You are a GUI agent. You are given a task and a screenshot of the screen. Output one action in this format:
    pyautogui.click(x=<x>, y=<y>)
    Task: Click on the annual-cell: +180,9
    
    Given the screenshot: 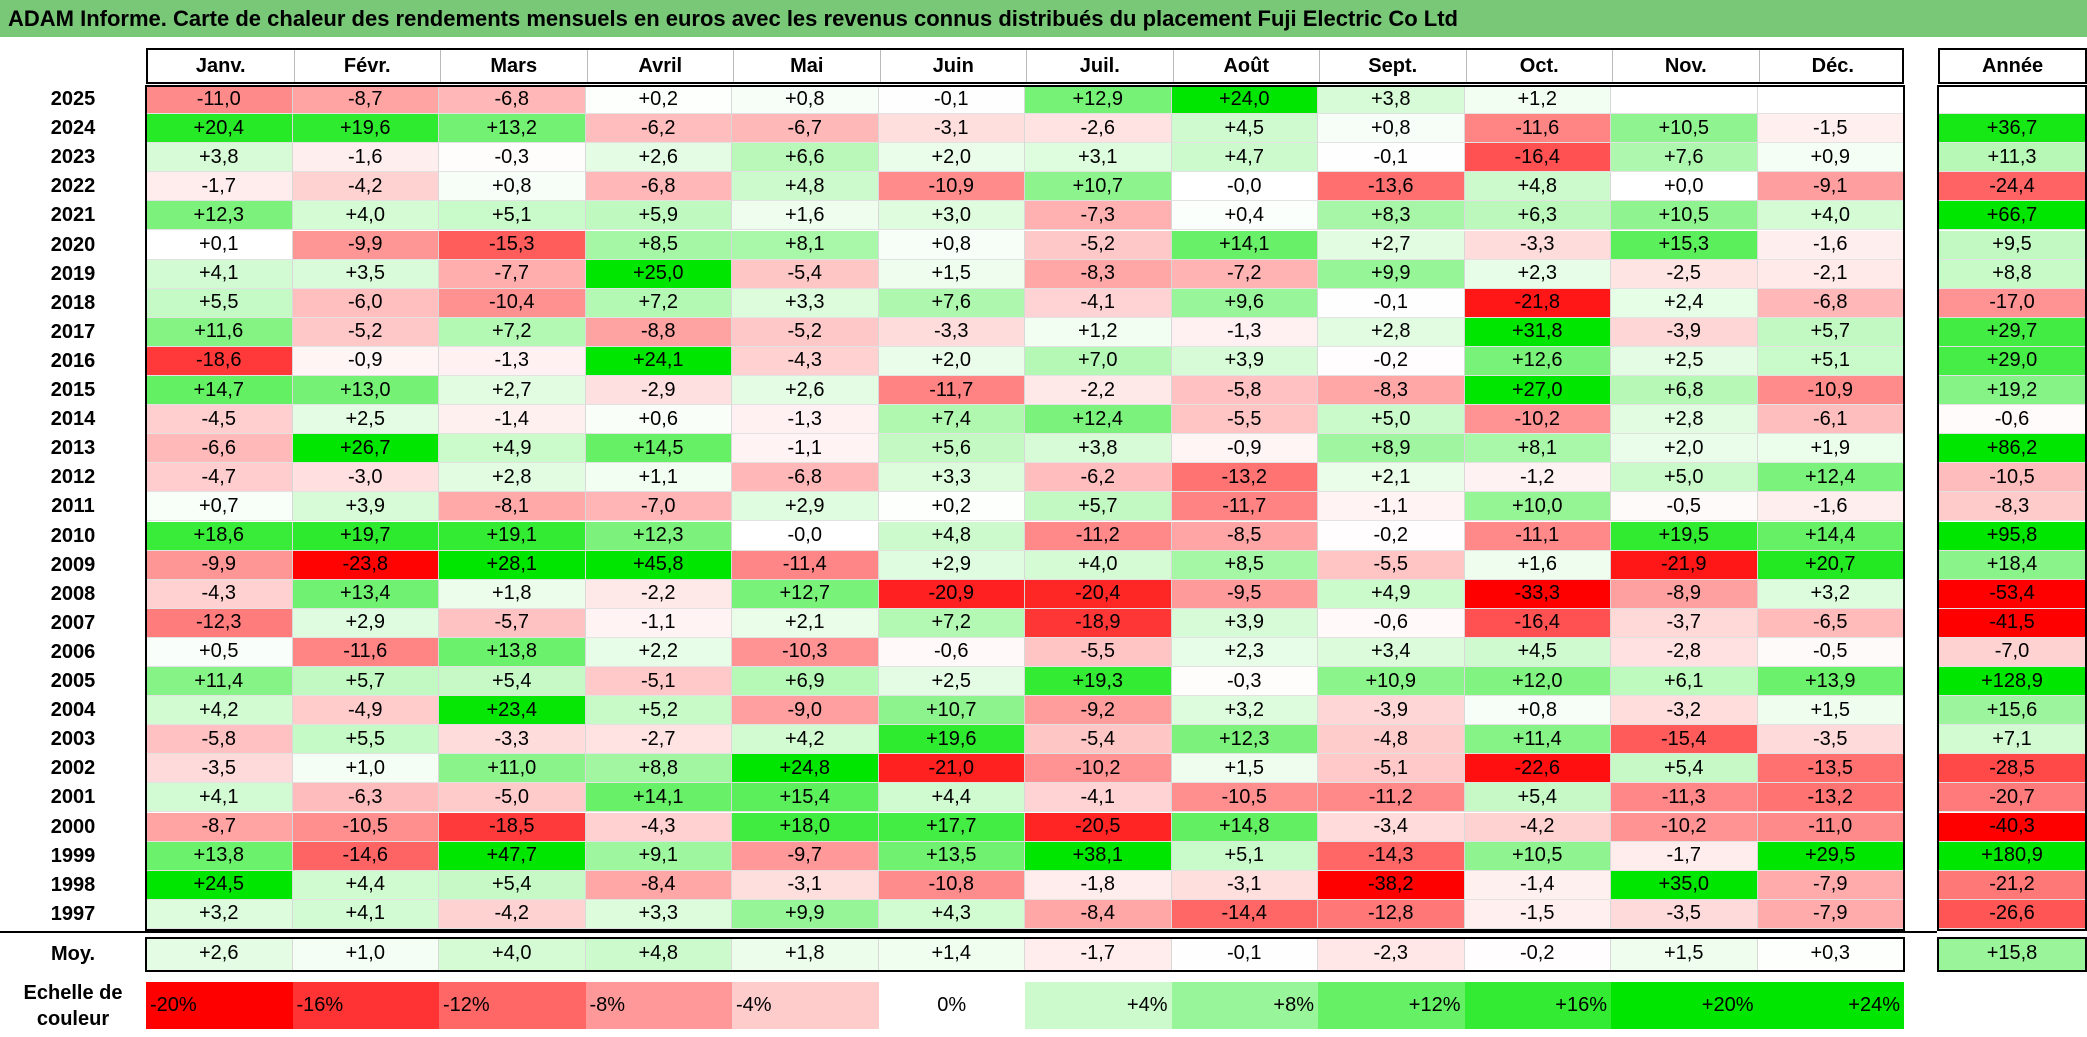 What is the action you would take?
    pyautogui.click(x=2012, y=856)
    